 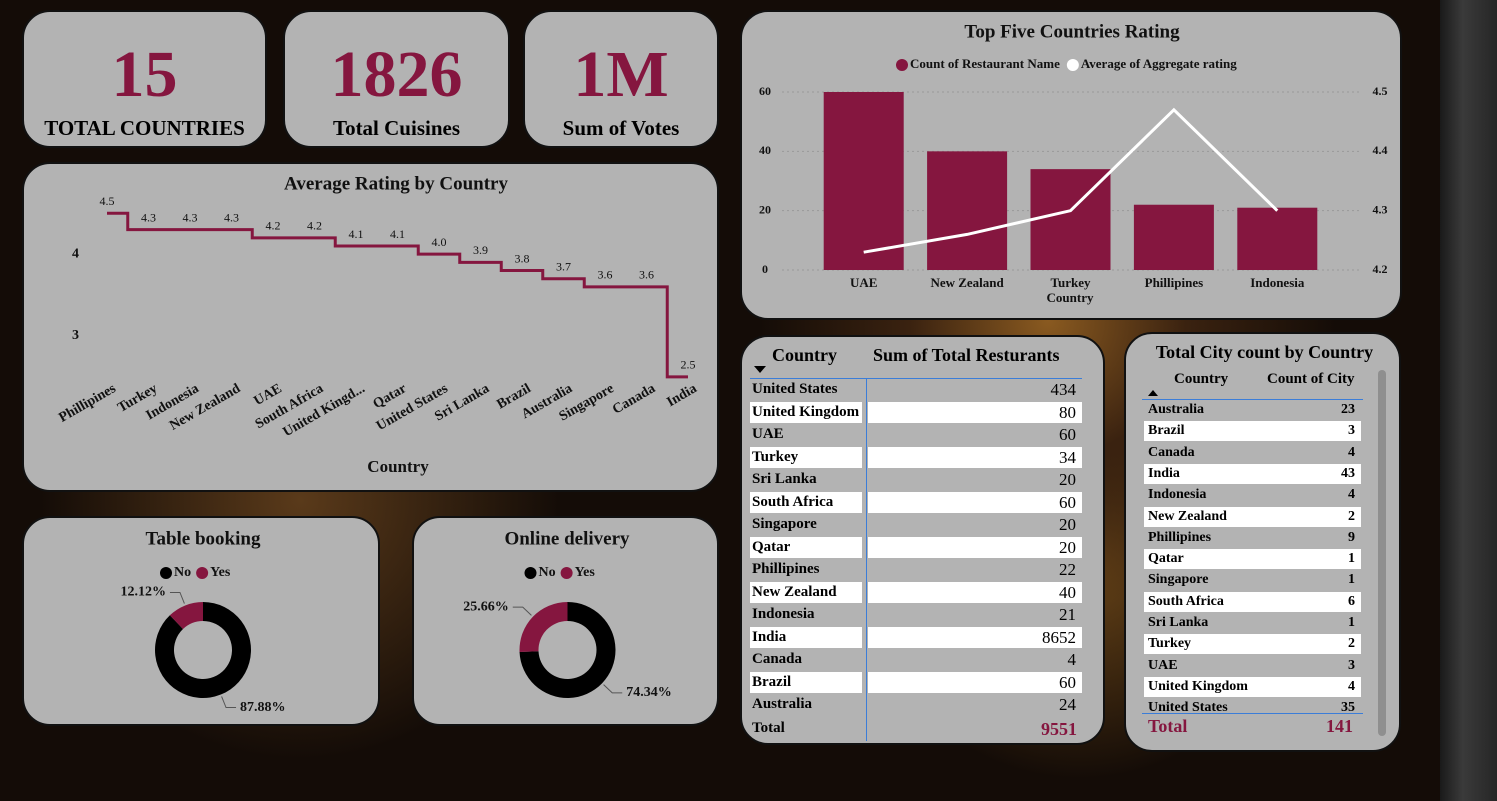 I want to click on cell: 35, so click(x=1348, y=707).